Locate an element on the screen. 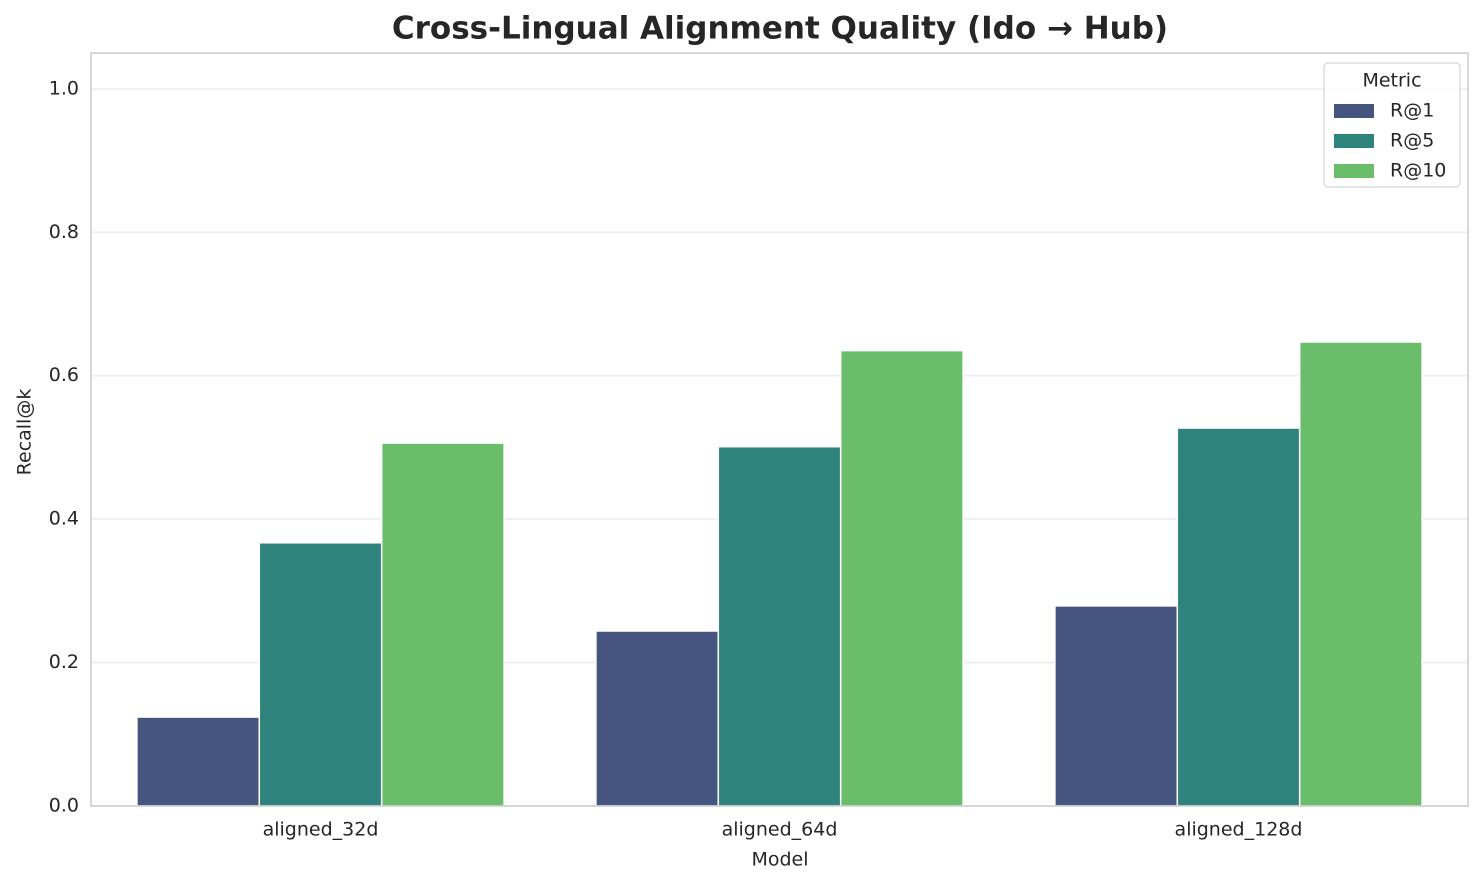 This screenshot has height=885, width=1484. x-tick-label: aligned_64d is located at coordinates (780, 830).